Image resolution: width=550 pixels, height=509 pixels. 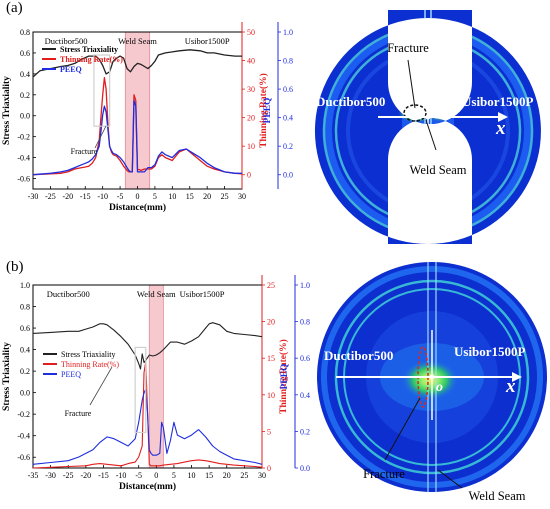 What do you see at coordinates (23, 414) in the screenshot?
I see `chart-b-y-tick-label: -0.2` at bounding box center [23, 414].